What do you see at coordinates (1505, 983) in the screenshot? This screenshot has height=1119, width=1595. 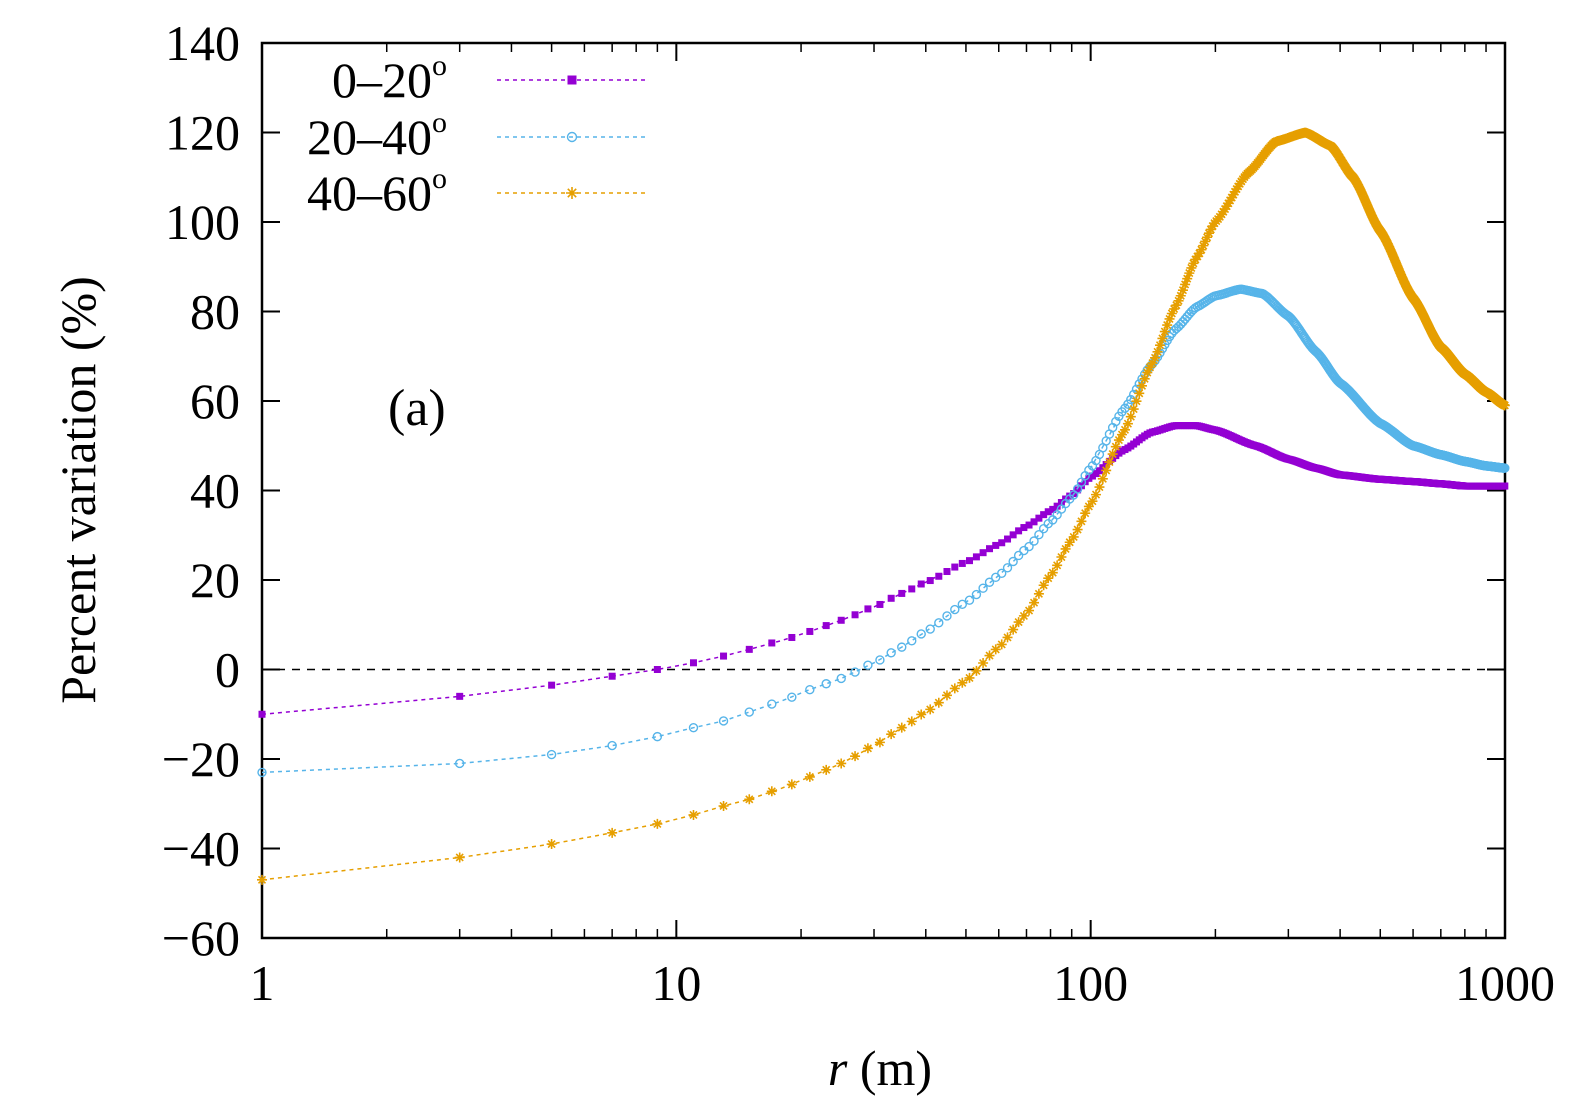 I see `x-tick-label: 1000` at bounding box center [1505, 983].